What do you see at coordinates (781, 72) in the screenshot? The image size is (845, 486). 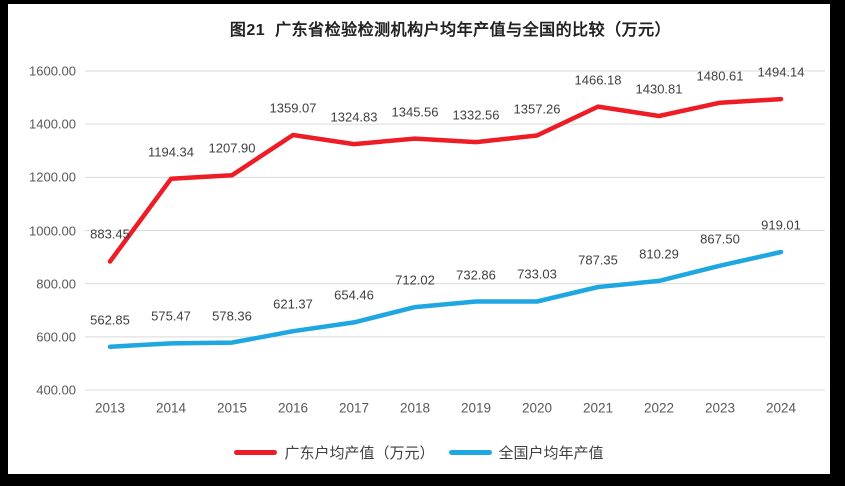 I see `guangdong-data-label: 1494.14` at bounding box center [781, 72].